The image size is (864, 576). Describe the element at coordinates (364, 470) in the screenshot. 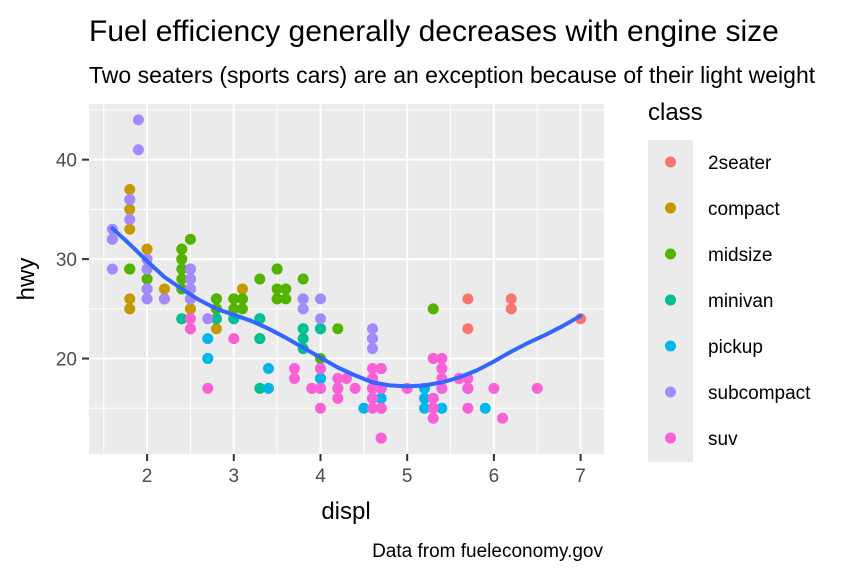

I see `x-axis-ticks: 2 3 4 5 6 7` at that location.